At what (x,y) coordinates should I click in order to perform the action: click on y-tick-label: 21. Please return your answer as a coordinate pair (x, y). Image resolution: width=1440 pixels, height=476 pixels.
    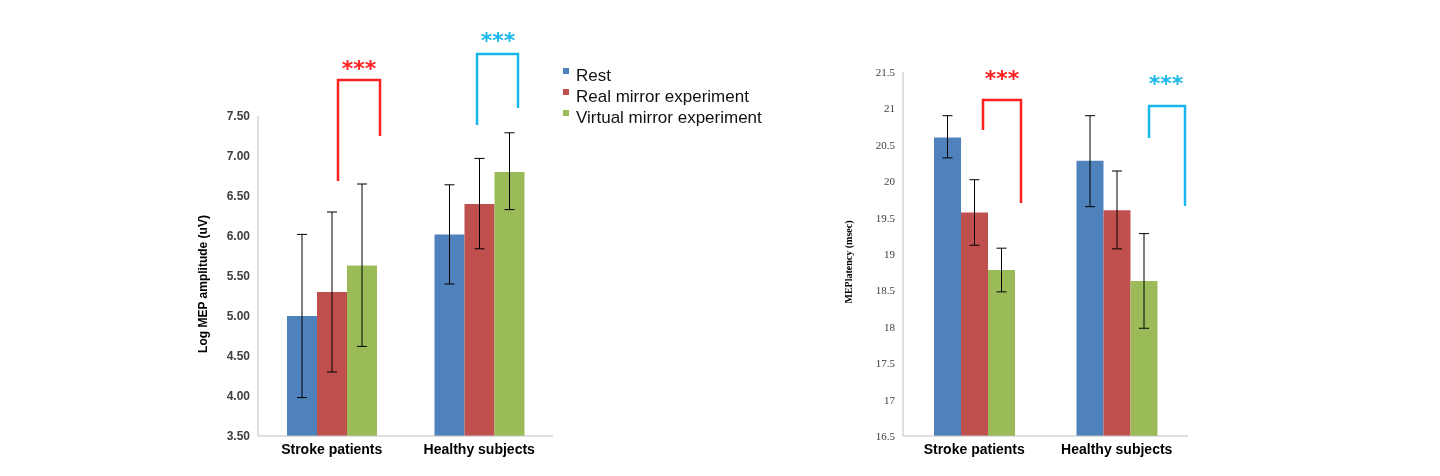
    Looking at the image, I should click on (889, 108).